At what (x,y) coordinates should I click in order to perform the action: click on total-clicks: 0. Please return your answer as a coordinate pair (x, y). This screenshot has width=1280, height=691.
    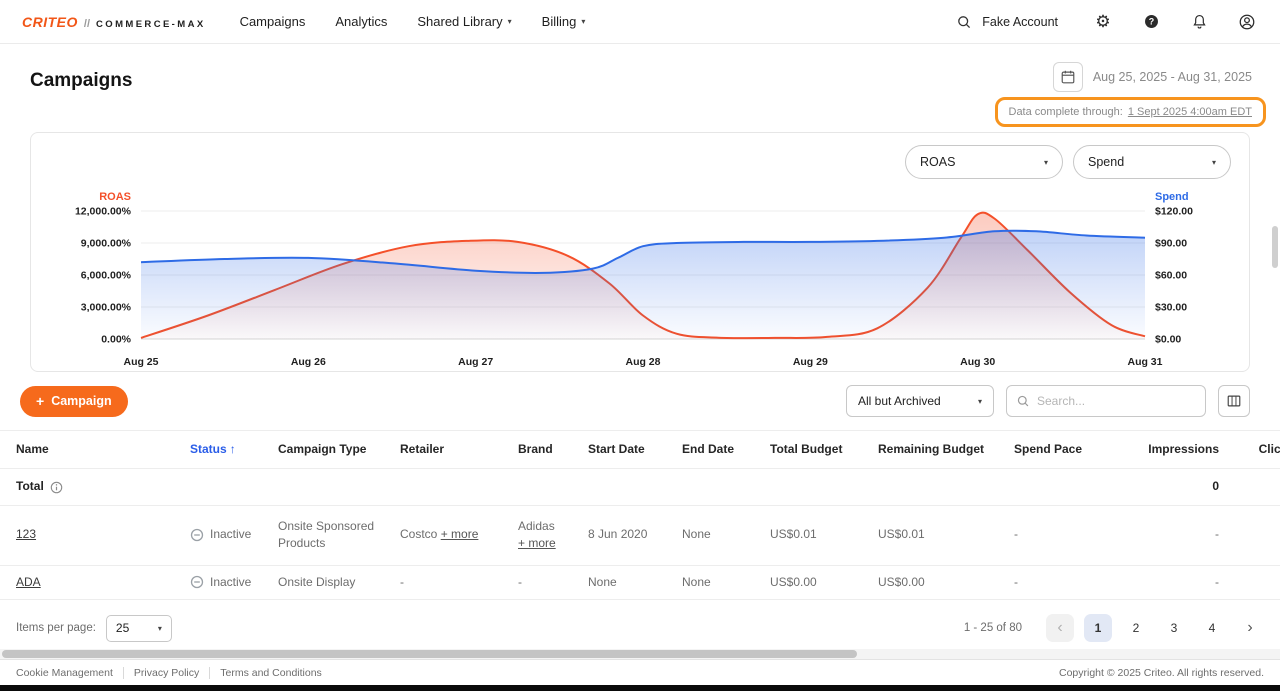
    Looking at the image, I should click on (1257, 486).